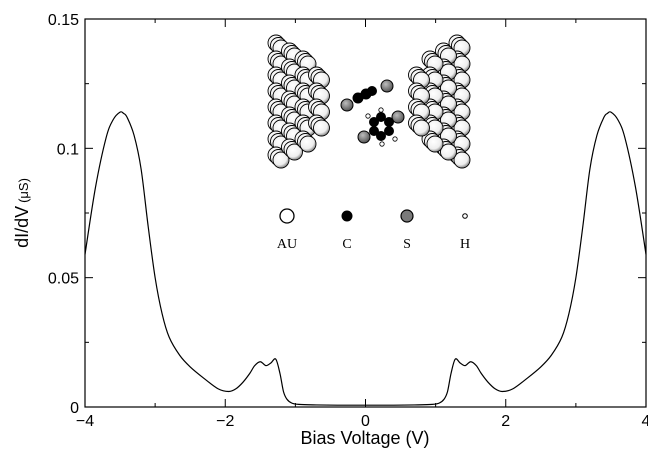 The height and width of the screenshot is (451, 648). I want to click on x-tick-label: 4, so click(645, 421).